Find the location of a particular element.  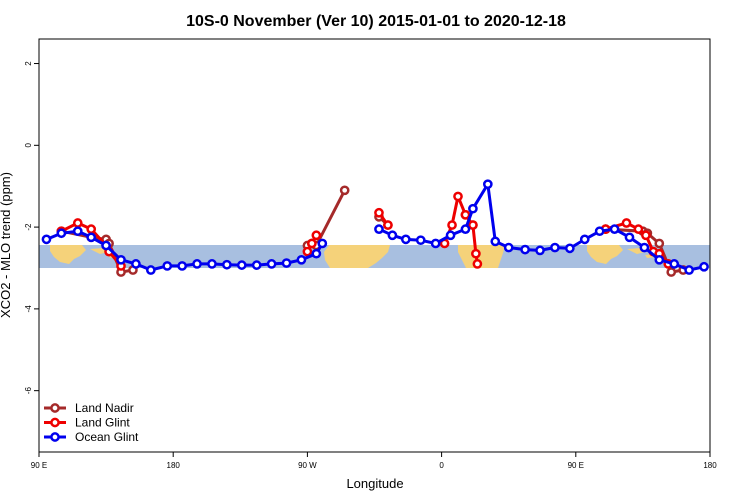

land-africa is located at coordinates (481, 256).